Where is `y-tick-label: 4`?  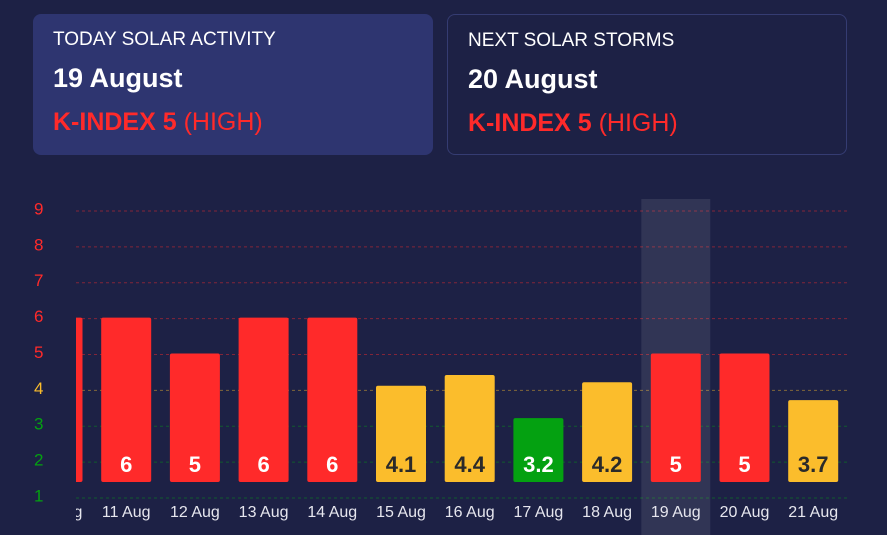 y-tick-label: 4 is located at coordinates (38, 388).